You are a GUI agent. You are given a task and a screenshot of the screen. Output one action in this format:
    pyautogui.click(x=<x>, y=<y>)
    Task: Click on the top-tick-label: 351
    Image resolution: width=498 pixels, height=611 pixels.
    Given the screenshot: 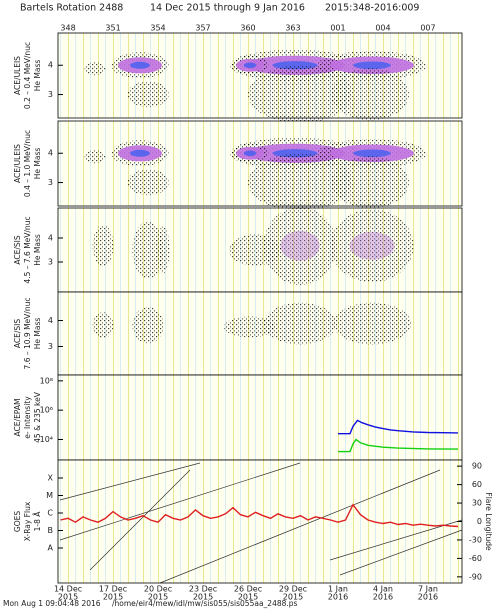 What is the action you would take?
    pyautogui.click(x=112, y=28)
    